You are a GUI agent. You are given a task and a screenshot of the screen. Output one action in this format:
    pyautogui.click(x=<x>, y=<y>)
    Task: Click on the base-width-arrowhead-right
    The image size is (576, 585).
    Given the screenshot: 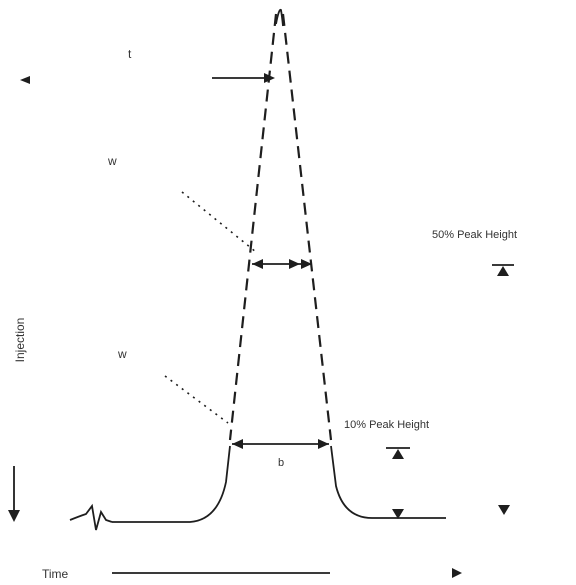 What is the action you would take?
    pyautogui.click(x=323, y=444)
    